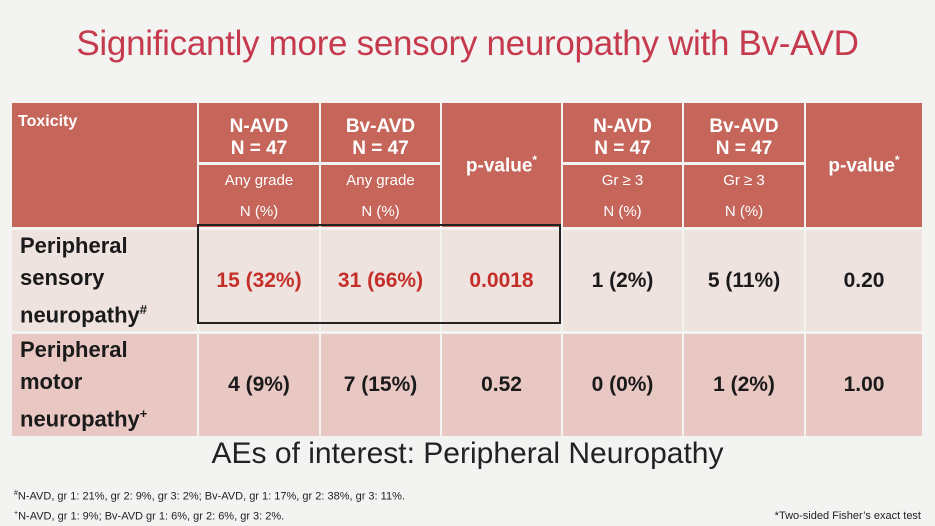  I want to click on cell: 0 (0%), so click(622, 383).